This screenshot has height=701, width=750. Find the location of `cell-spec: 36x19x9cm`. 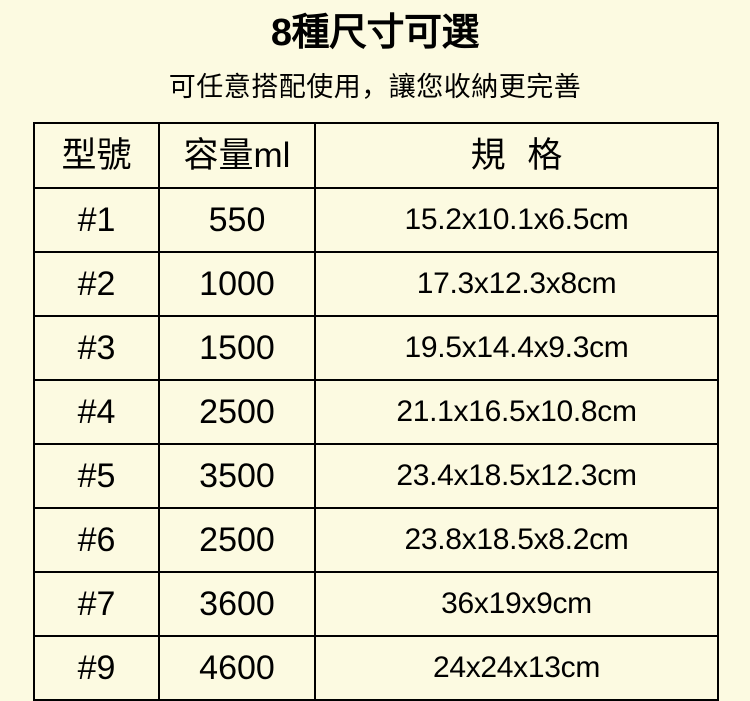

cell-spec: 36x19x9cm is located at coordinates (516, 604).